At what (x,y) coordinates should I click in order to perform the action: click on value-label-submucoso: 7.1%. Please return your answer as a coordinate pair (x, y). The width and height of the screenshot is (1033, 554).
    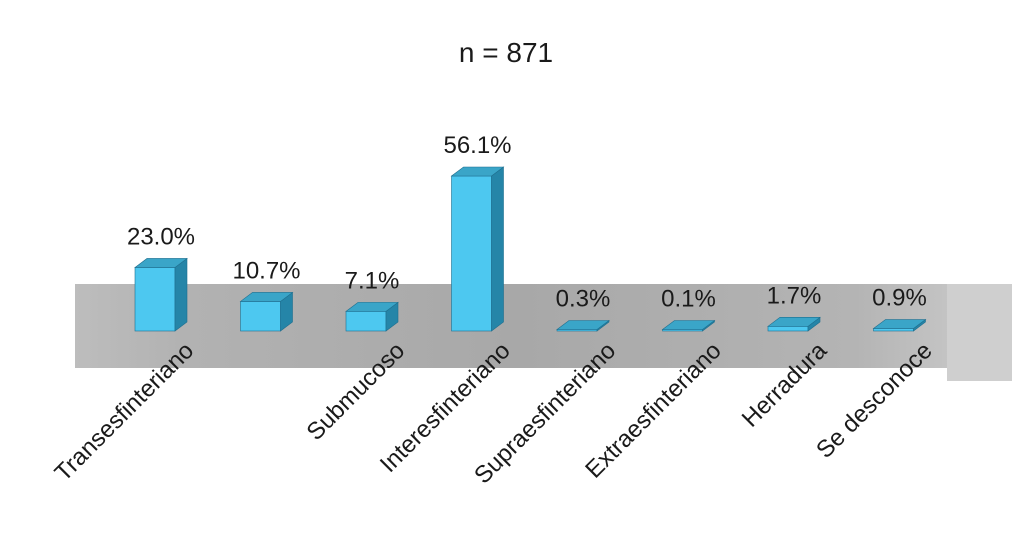
    Looking at the image, I should click on (372, 280).